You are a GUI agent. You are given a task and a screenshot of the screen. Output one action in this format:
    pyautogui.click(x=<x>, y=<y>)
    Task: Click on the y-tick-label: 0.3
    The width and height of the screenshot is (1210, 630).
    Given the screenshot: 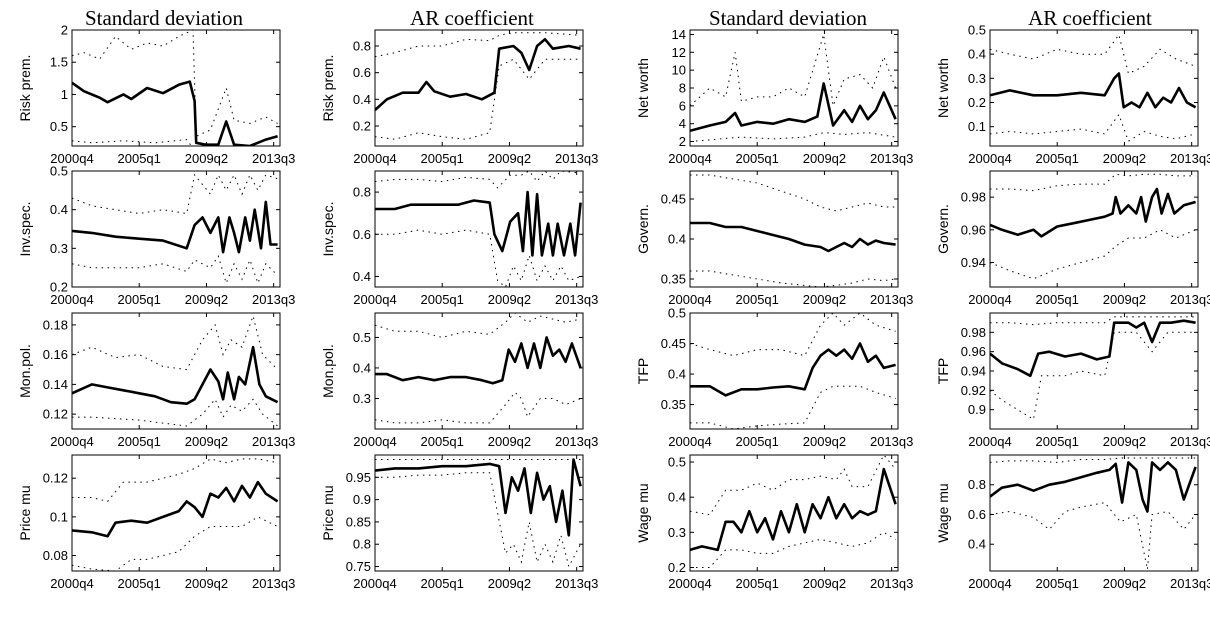 What is the action you would take?
    pyautogui.click(x=677, y=532)
    